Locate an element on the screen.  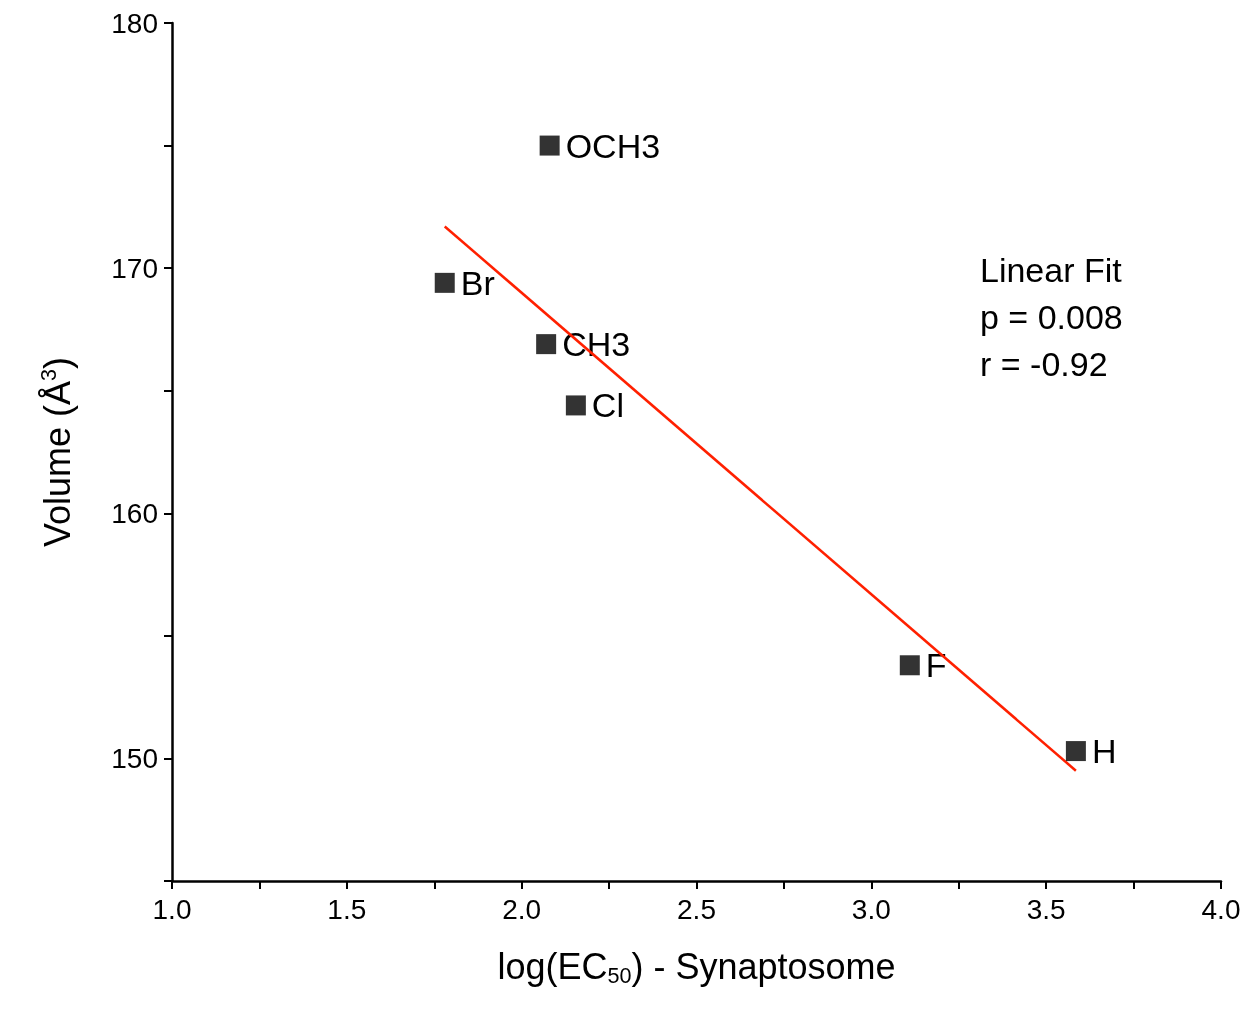
x-tick-label: 2.5 is located at coordinates (696, 909).